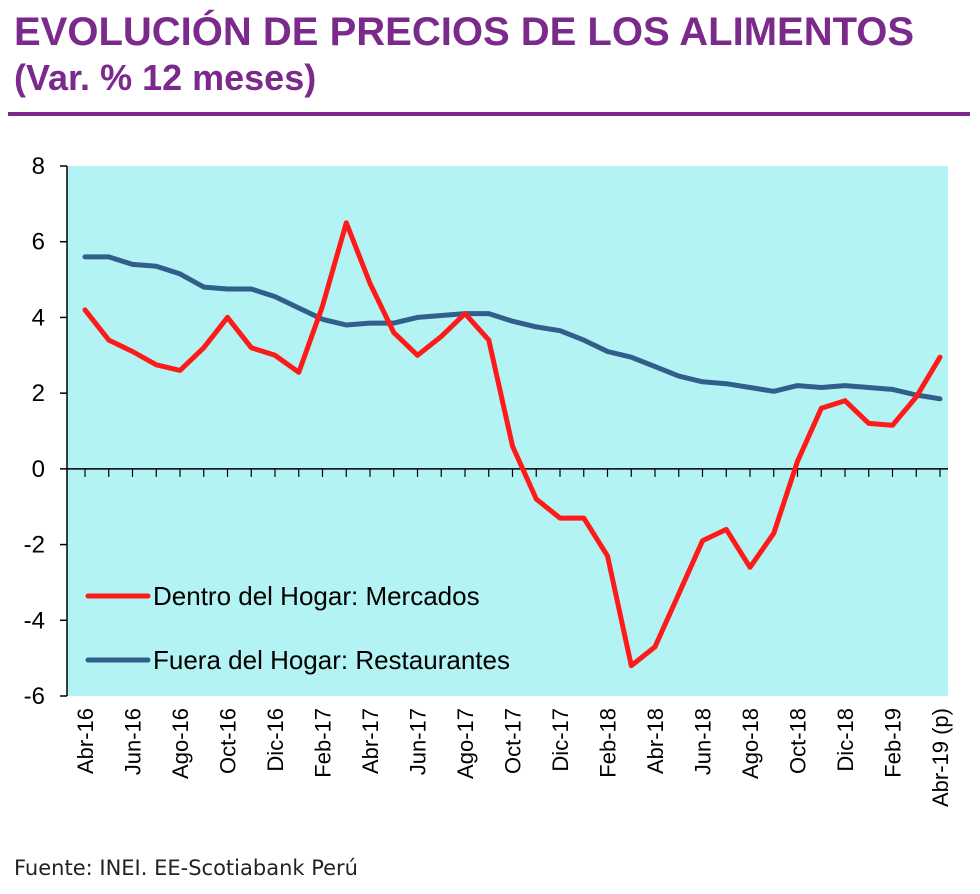  Describe the element at coordinates (85, 741) in the screenshot. I see `x-tick-label: Abr-16` at that location.